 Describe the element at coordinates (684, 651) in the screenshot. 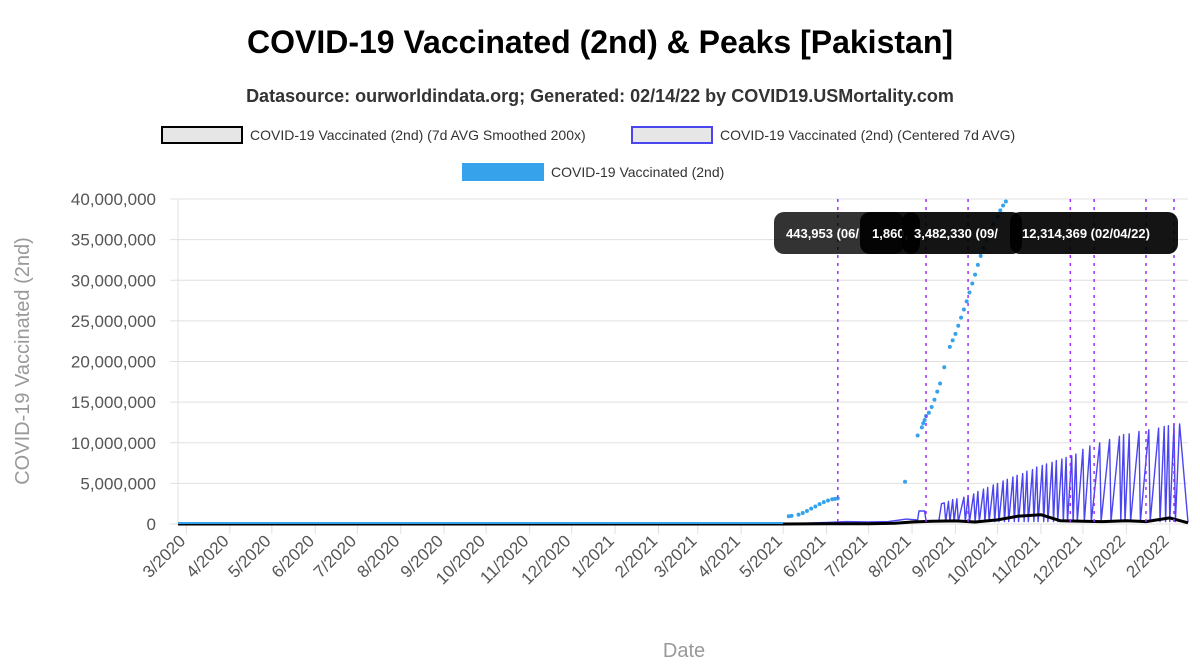

I see `x-axis-title: Date` at that location.